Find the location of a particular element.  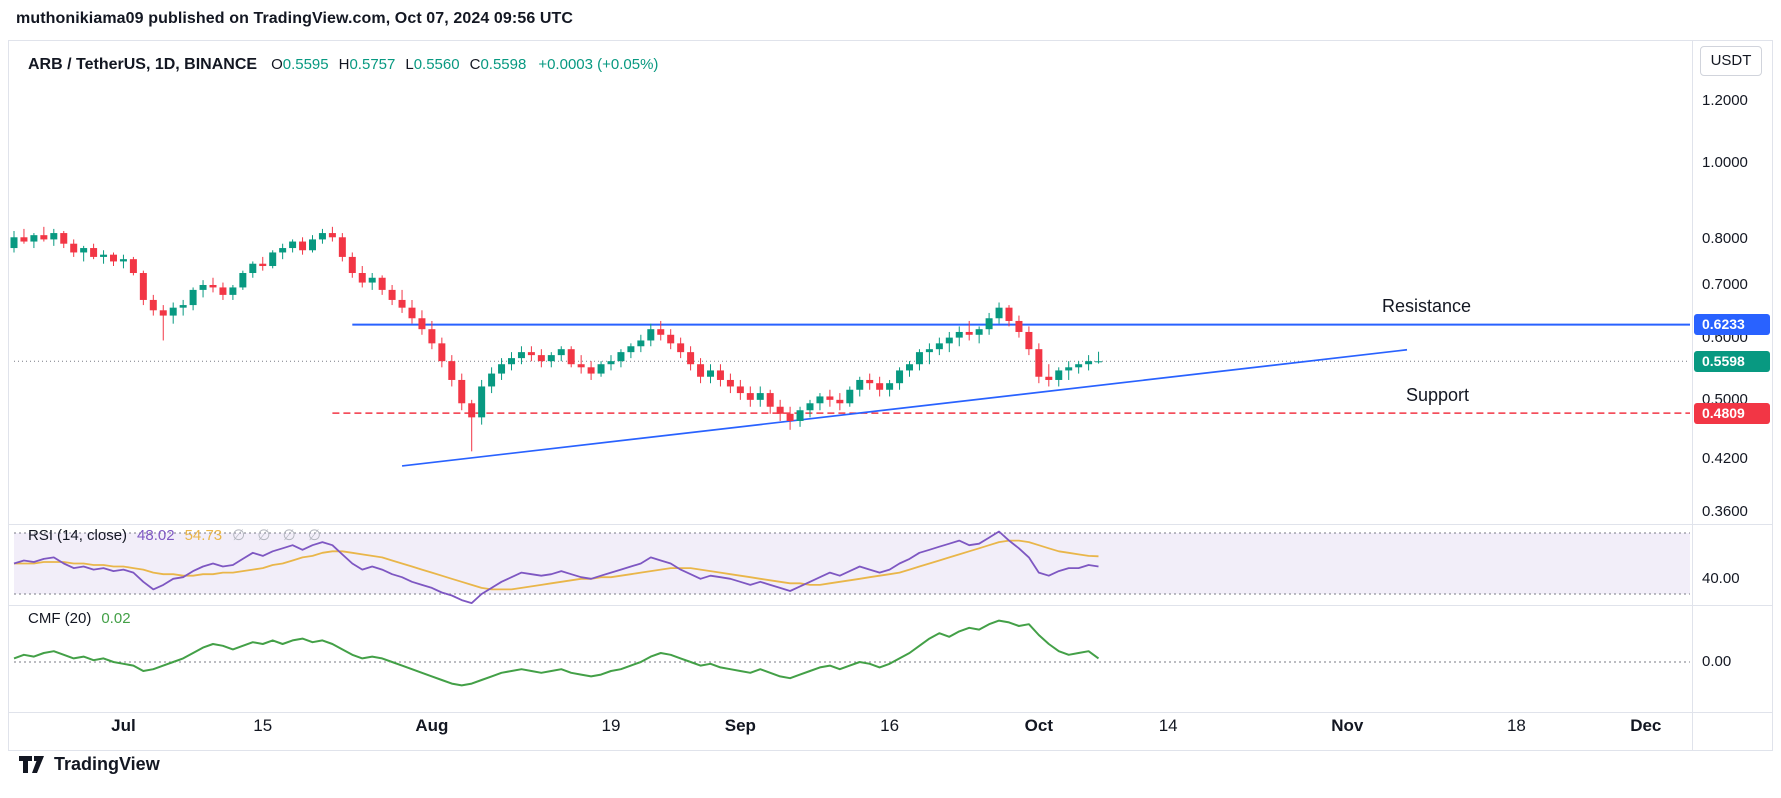

ohlc-high-value: 0.5757 is located at coordinates (372, 64).